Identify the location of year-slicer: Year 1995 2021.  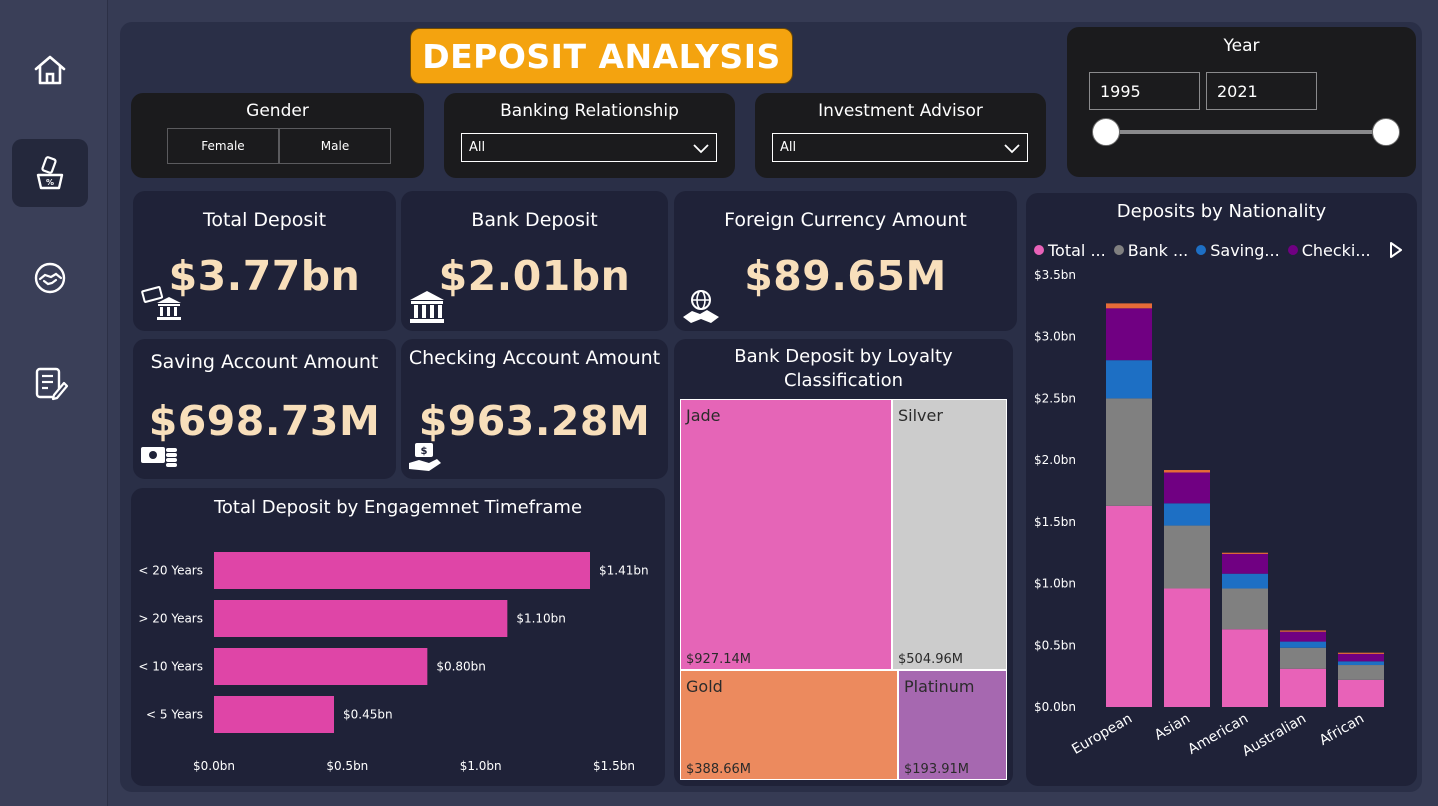
(1241, 102).